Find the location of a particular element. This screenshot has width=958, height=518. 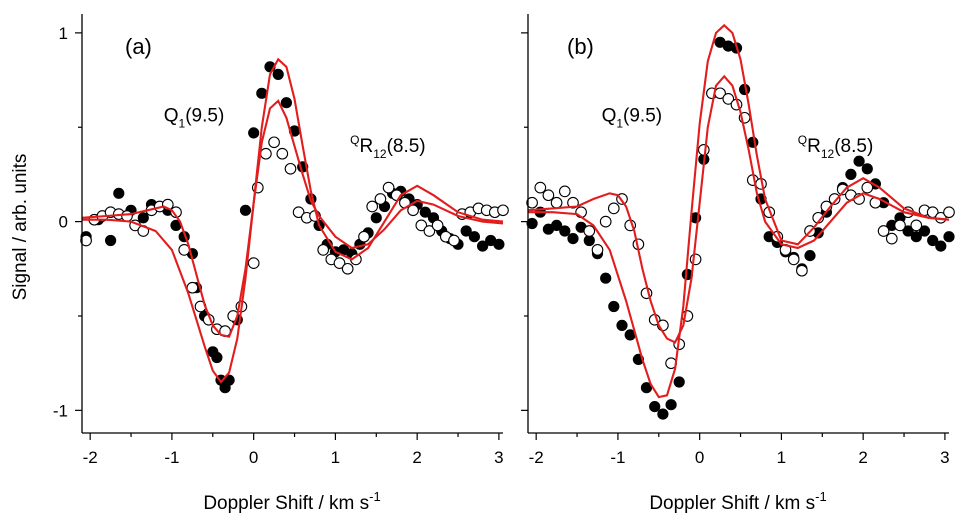

panel-b-x-axis-label-main: Doppler Shift / km s is located at coordinates (732, 503).